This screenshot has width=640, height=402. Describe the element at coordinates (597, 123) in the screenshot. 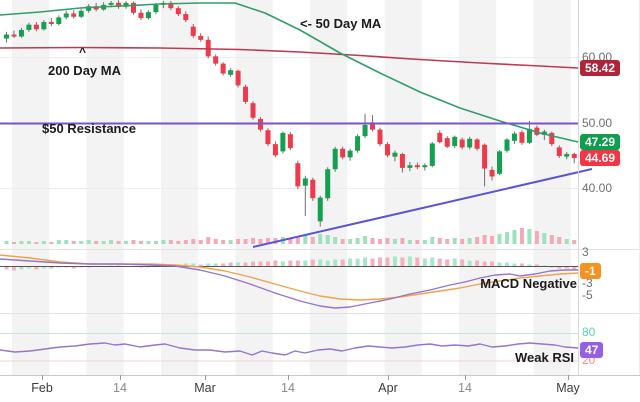

I see `price-axis-label: 50.00` at that location.